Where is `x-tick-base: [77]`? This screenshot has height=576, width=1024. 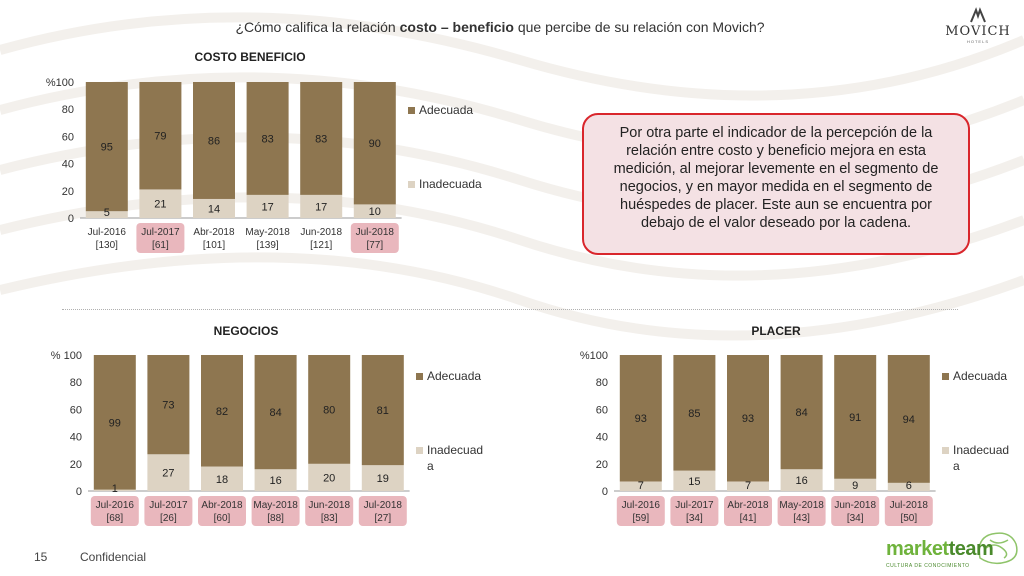
x-tick-base: [77] is located at coordinates (374, 245).